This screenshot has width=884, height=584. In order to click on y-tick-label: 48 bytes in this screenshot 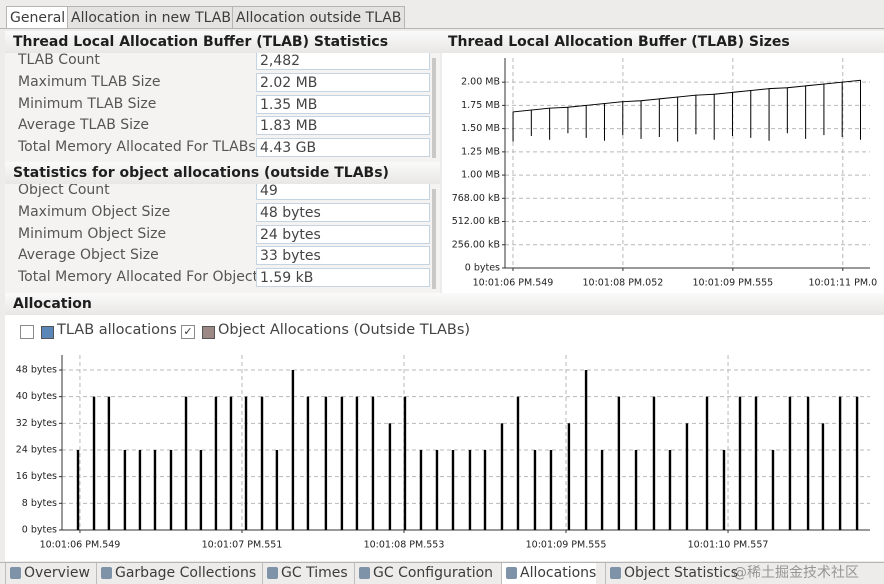, I will do `click(36, 370)`.